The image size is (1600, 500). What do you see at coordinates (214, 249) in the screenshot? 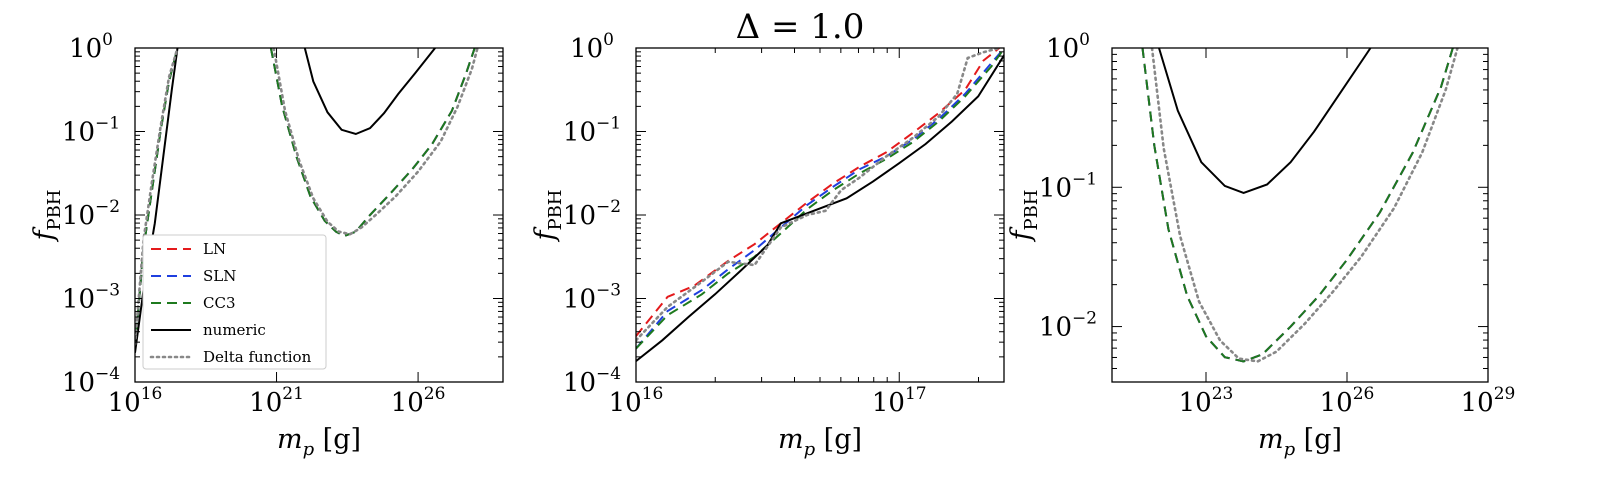
I see `legend-label: LN` at bounding box center [214, 249].